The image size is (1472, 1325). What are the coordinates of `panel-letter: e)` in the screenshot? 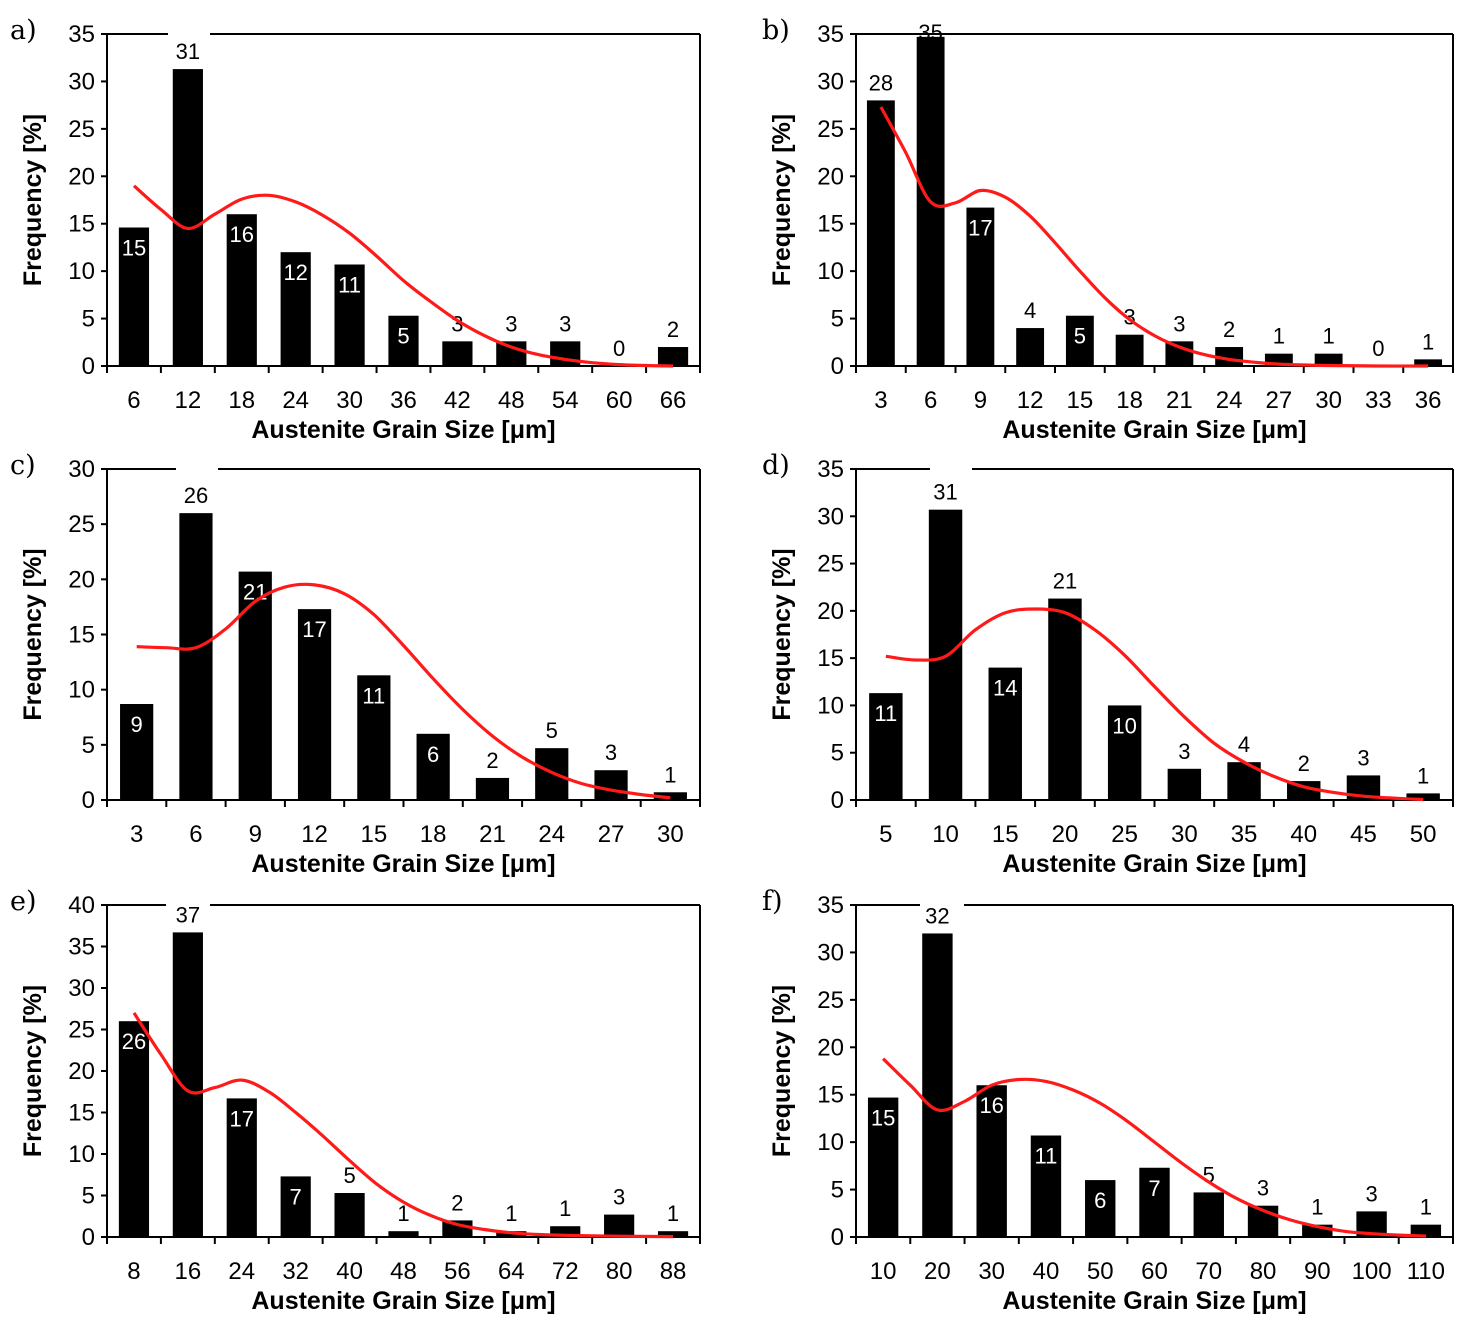 It's located at (23, 901).